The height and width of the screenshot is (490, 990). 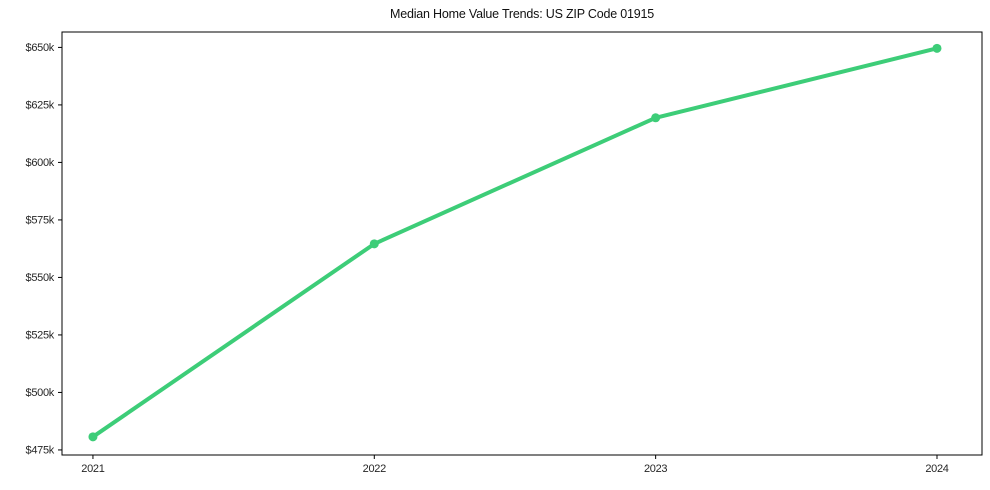 What do you see at coordinates (40, 278) in the screenshot?
I see `y-tick-label: $550k` at bounding box center [40, 278].